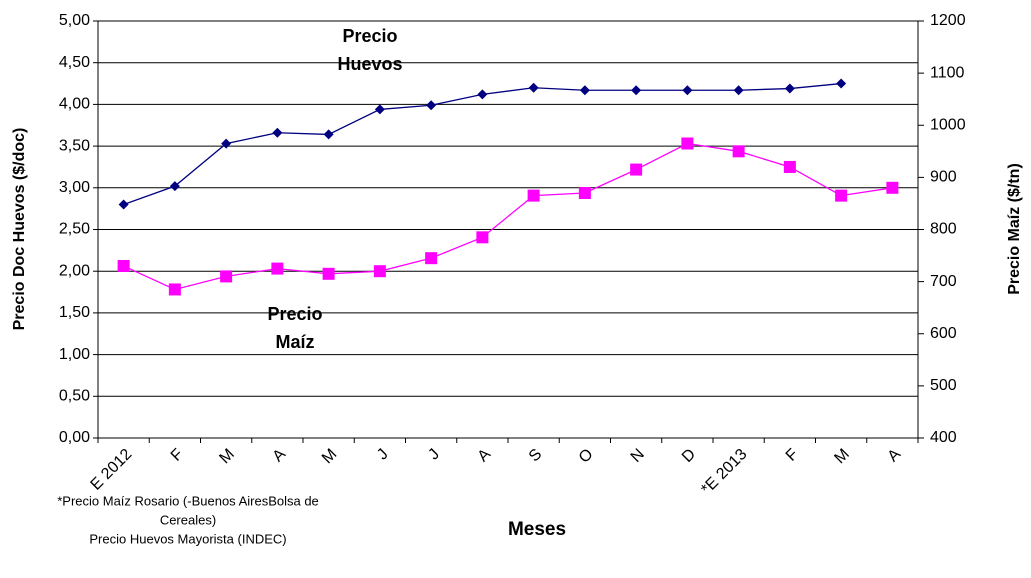  What do you see at coordinates (187, 538) in the screenshot?
I see `footnote: Precio Huevos Mayorista (INDEC)` at bounding box center [187, 538].